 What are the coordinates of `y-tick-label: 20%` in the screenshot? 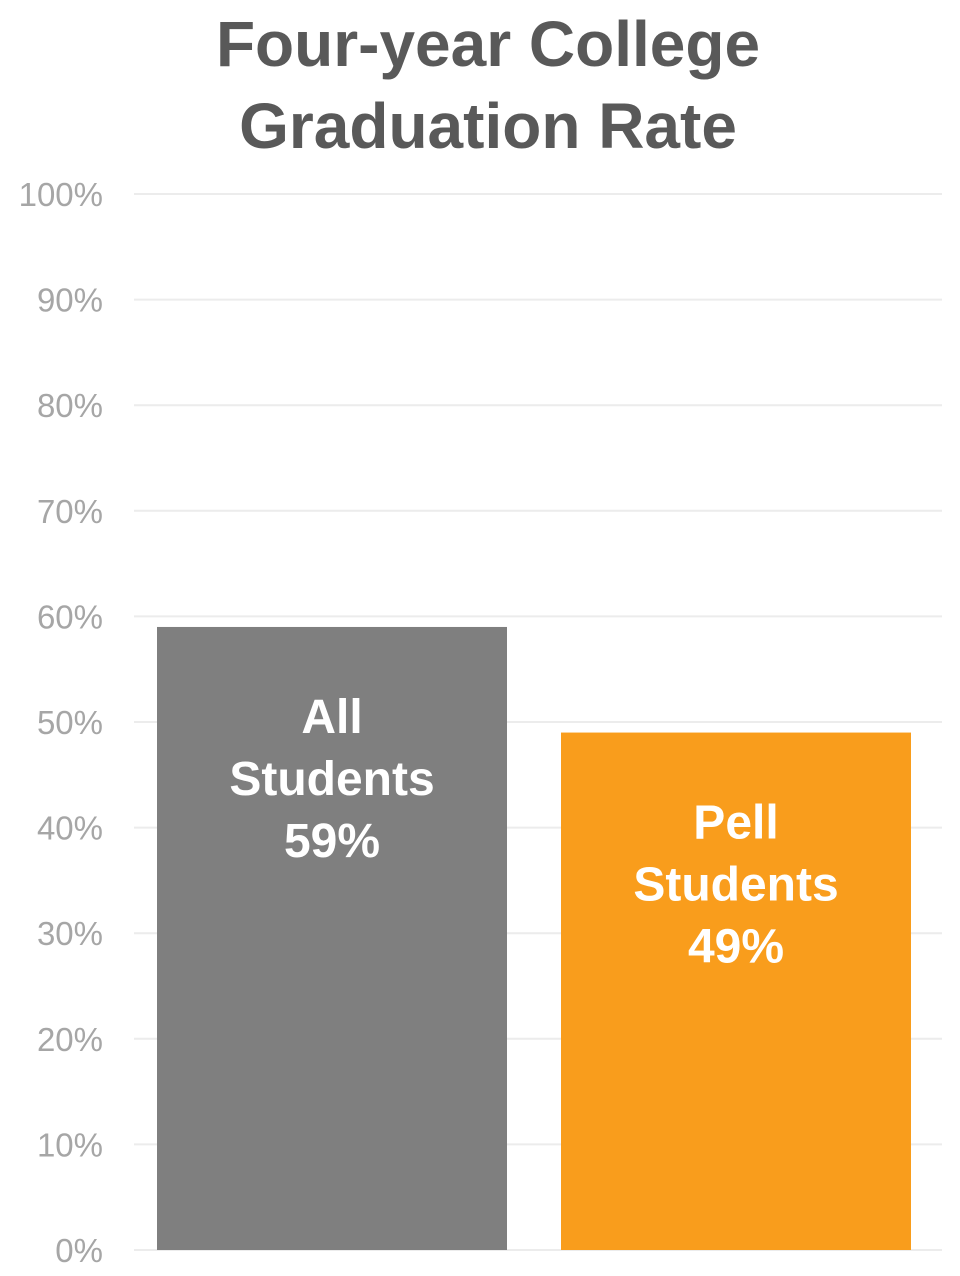 It's located at (70, 1039).